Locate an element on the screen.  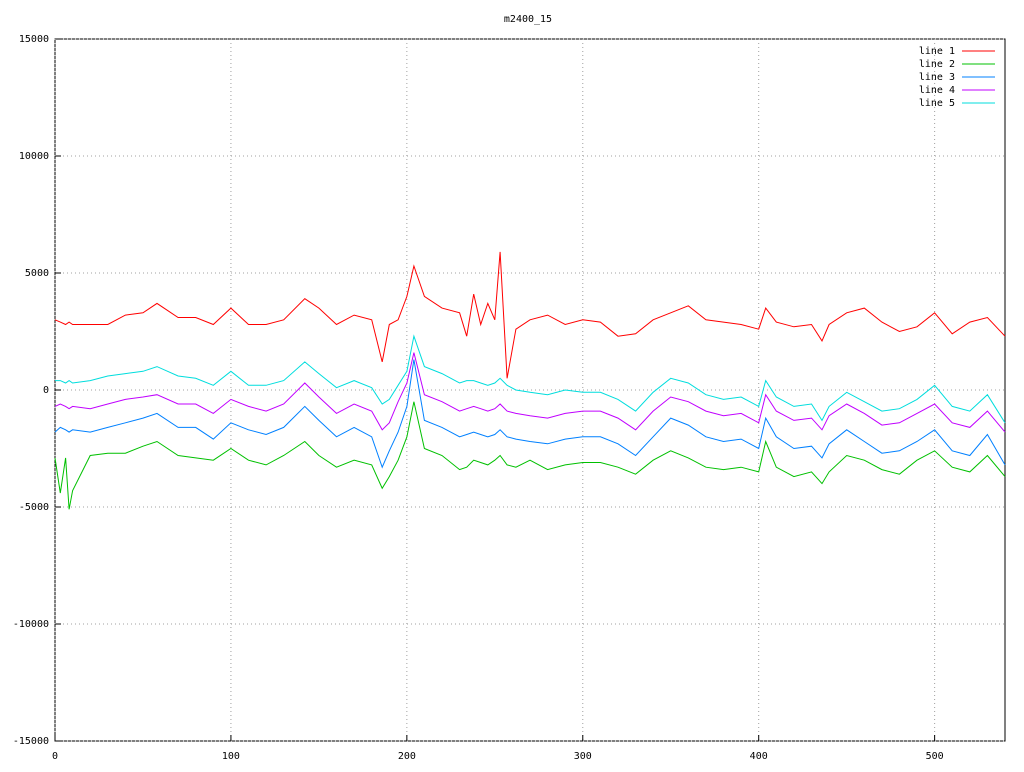
y-tick-label: -10000 is located at coordinates (31, 624).